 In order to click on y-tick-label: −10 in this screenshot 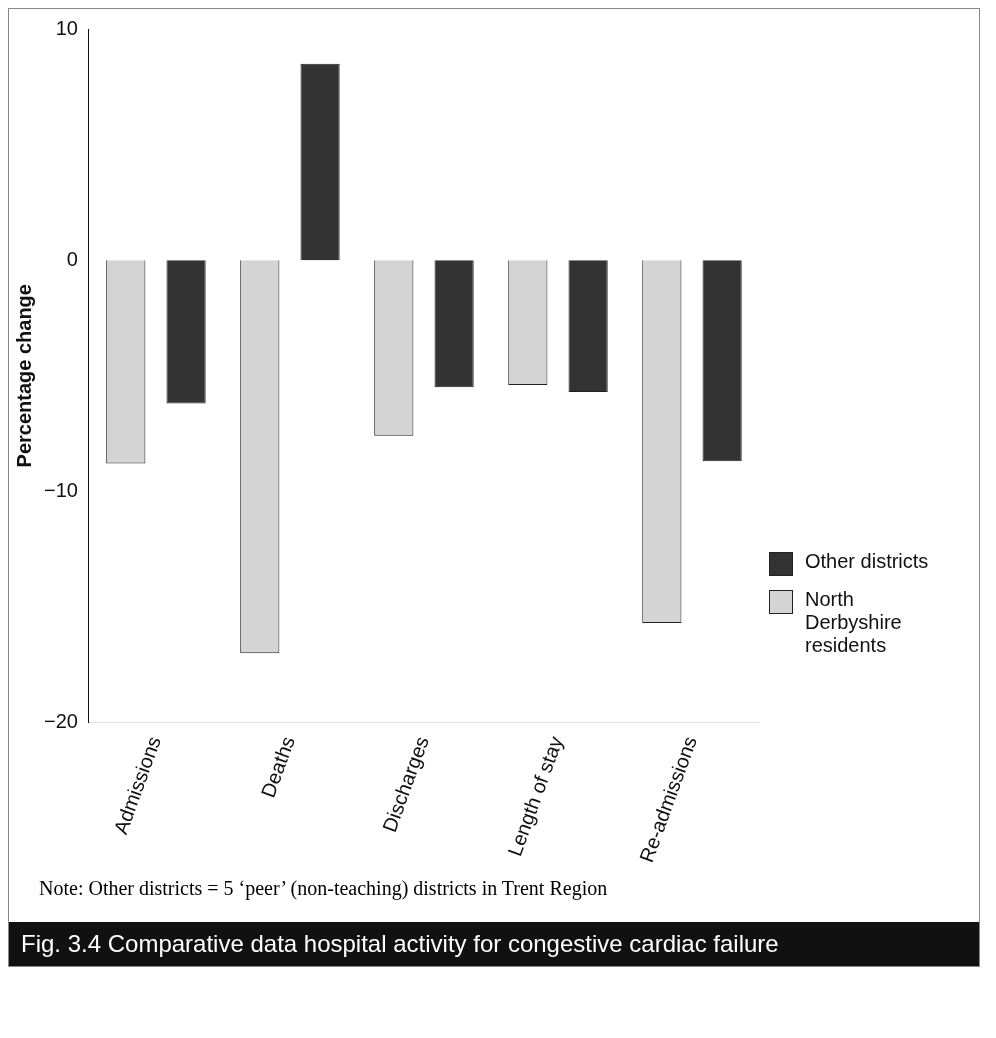, I will do `click(60, 489)`.